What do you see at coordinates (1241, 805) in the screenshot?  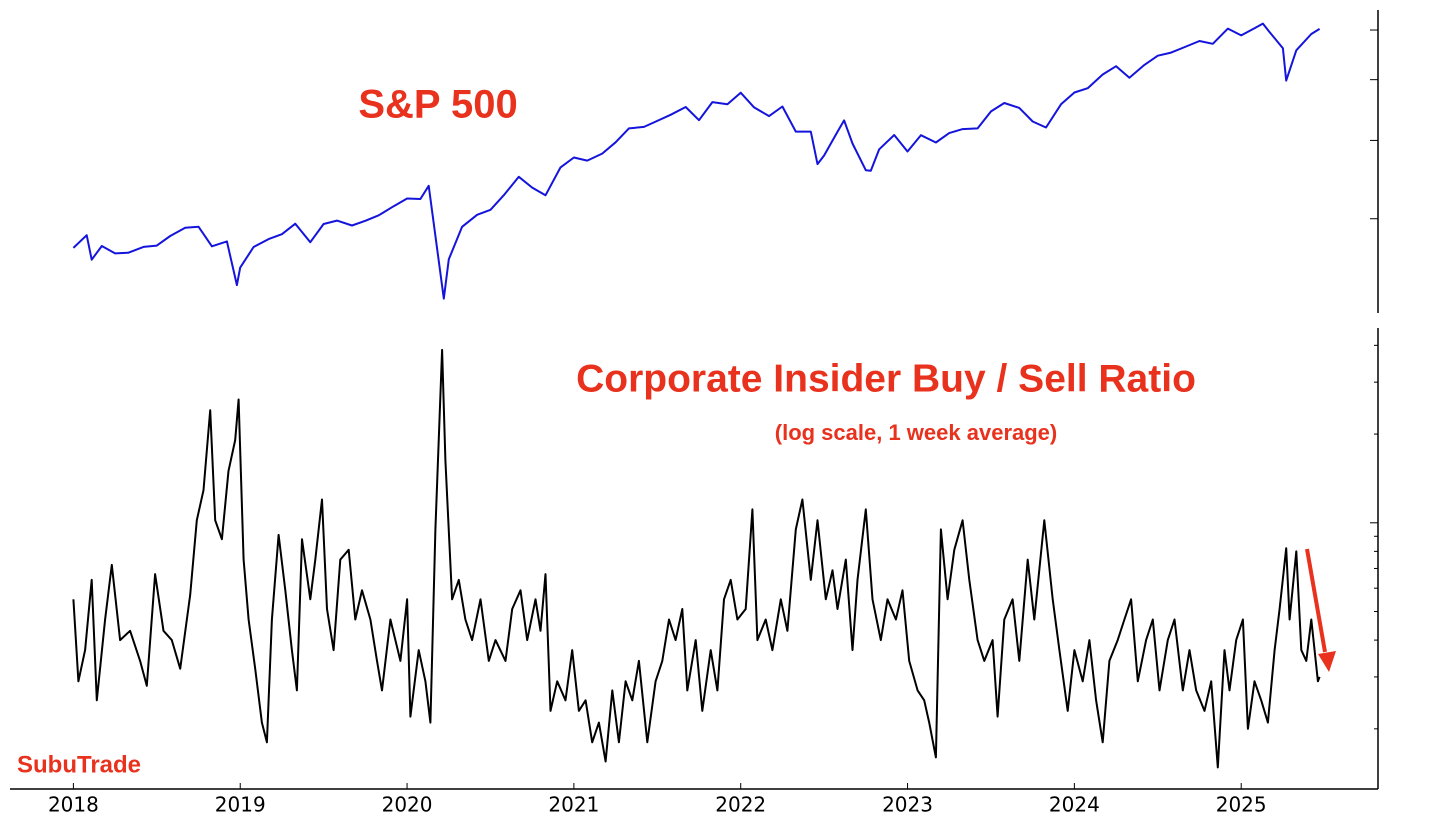 I see `x-tick-label: 2025` at bounding box center [1241, 805].